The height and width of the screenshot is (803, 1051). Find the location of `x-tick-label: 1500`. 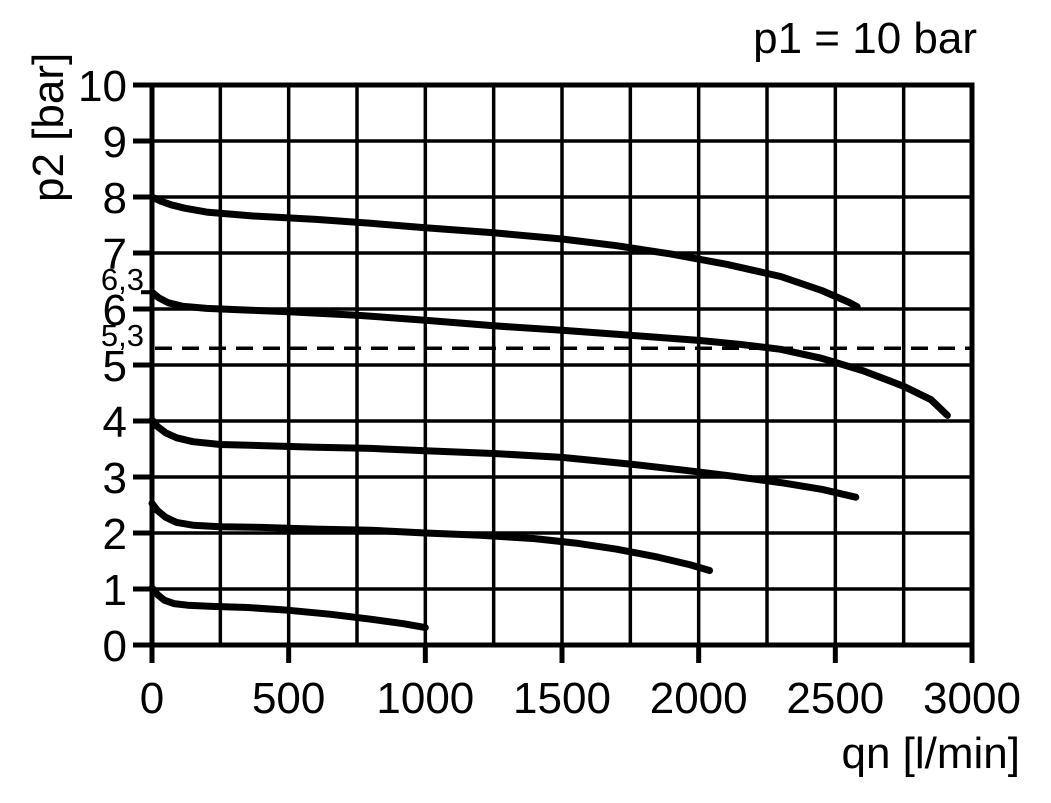

x-tick-label: 1500 is located at coordinates (562, 698).